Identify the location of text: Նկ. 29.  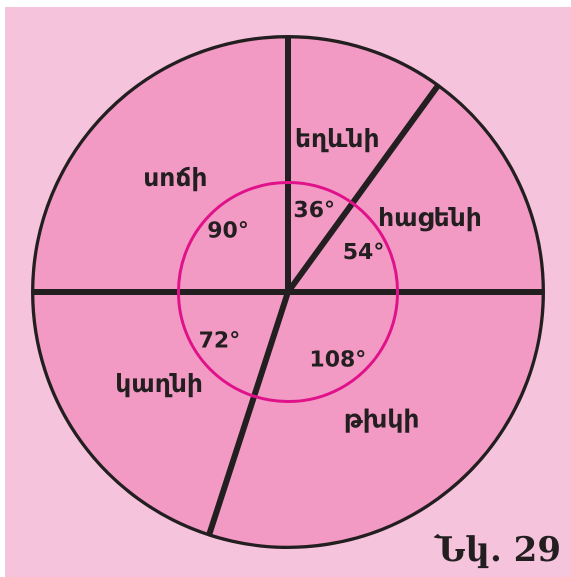
(497, 550).